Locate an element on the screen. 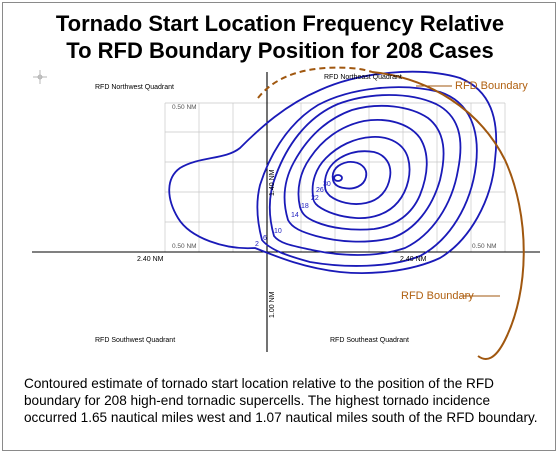 Image resolution: width=560 pixels, height=455 pixels. axis-label-east: 2.40 NM is located at coordinates (413, 259).